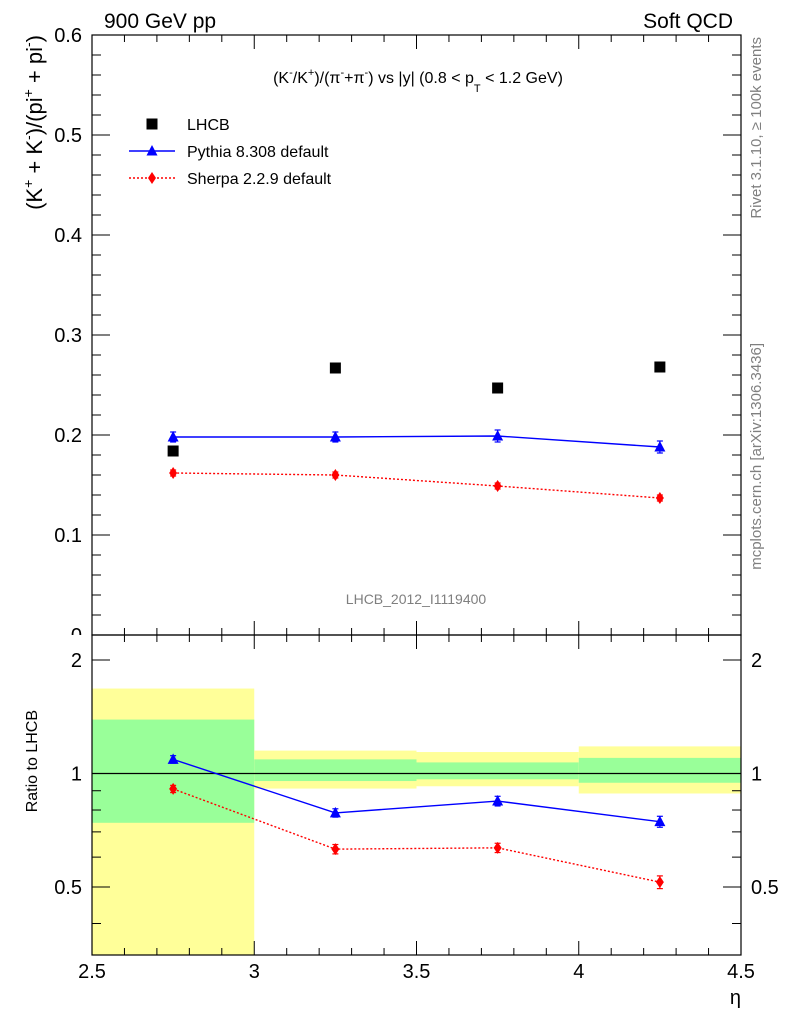  What do you see at coordinates (756, 661) in the screenshot?
I see `ratio-y-tick-label-right: 2` at bounding box center [756, 661].